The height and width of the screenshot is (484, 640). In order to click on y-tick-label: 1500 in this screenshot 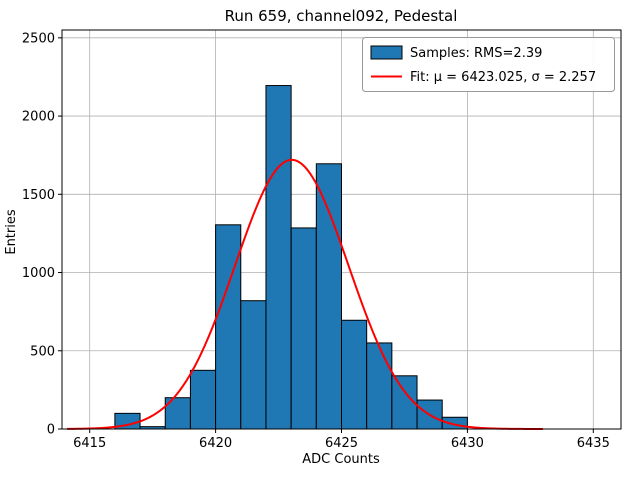, I will do `click(38, 195)`.